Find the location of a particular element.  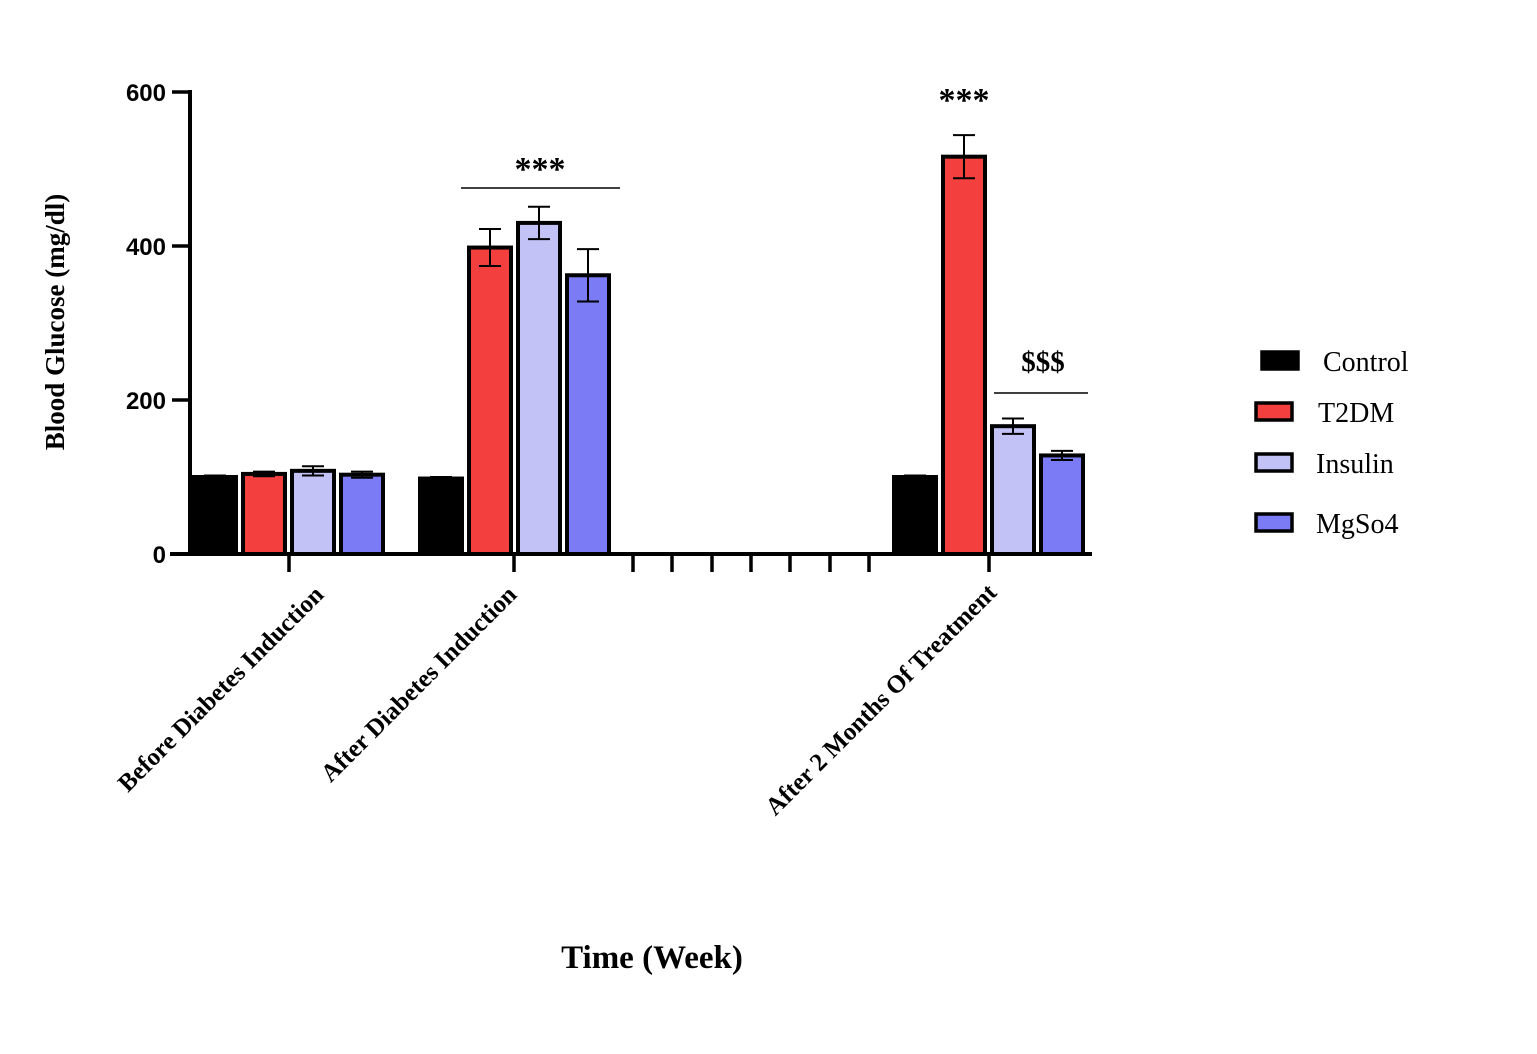

significance-annotations: *** *** $$$ is located at coordinates (774, 238).